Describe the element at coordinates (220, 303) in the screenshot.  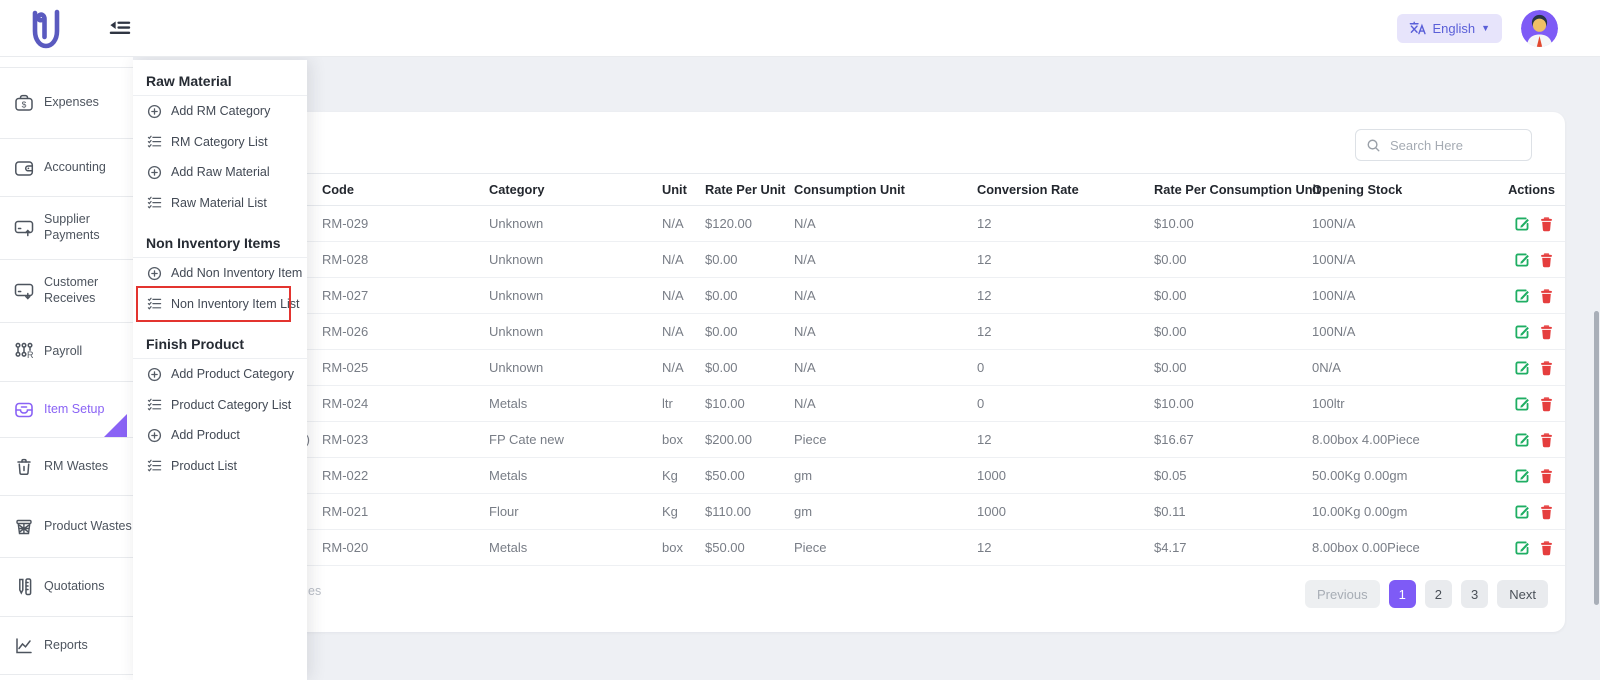
I see `flyout-item-non-inventory-item-list: Non Inventory Item List` at that location.